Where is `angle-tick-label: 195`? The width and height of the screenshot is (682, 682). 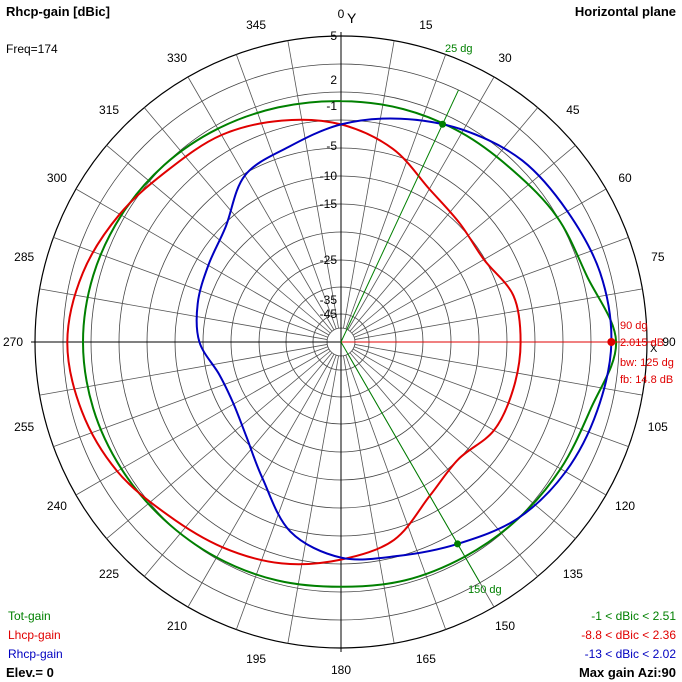
angle-tick-label: 195 is located at coordinates (256, 659).